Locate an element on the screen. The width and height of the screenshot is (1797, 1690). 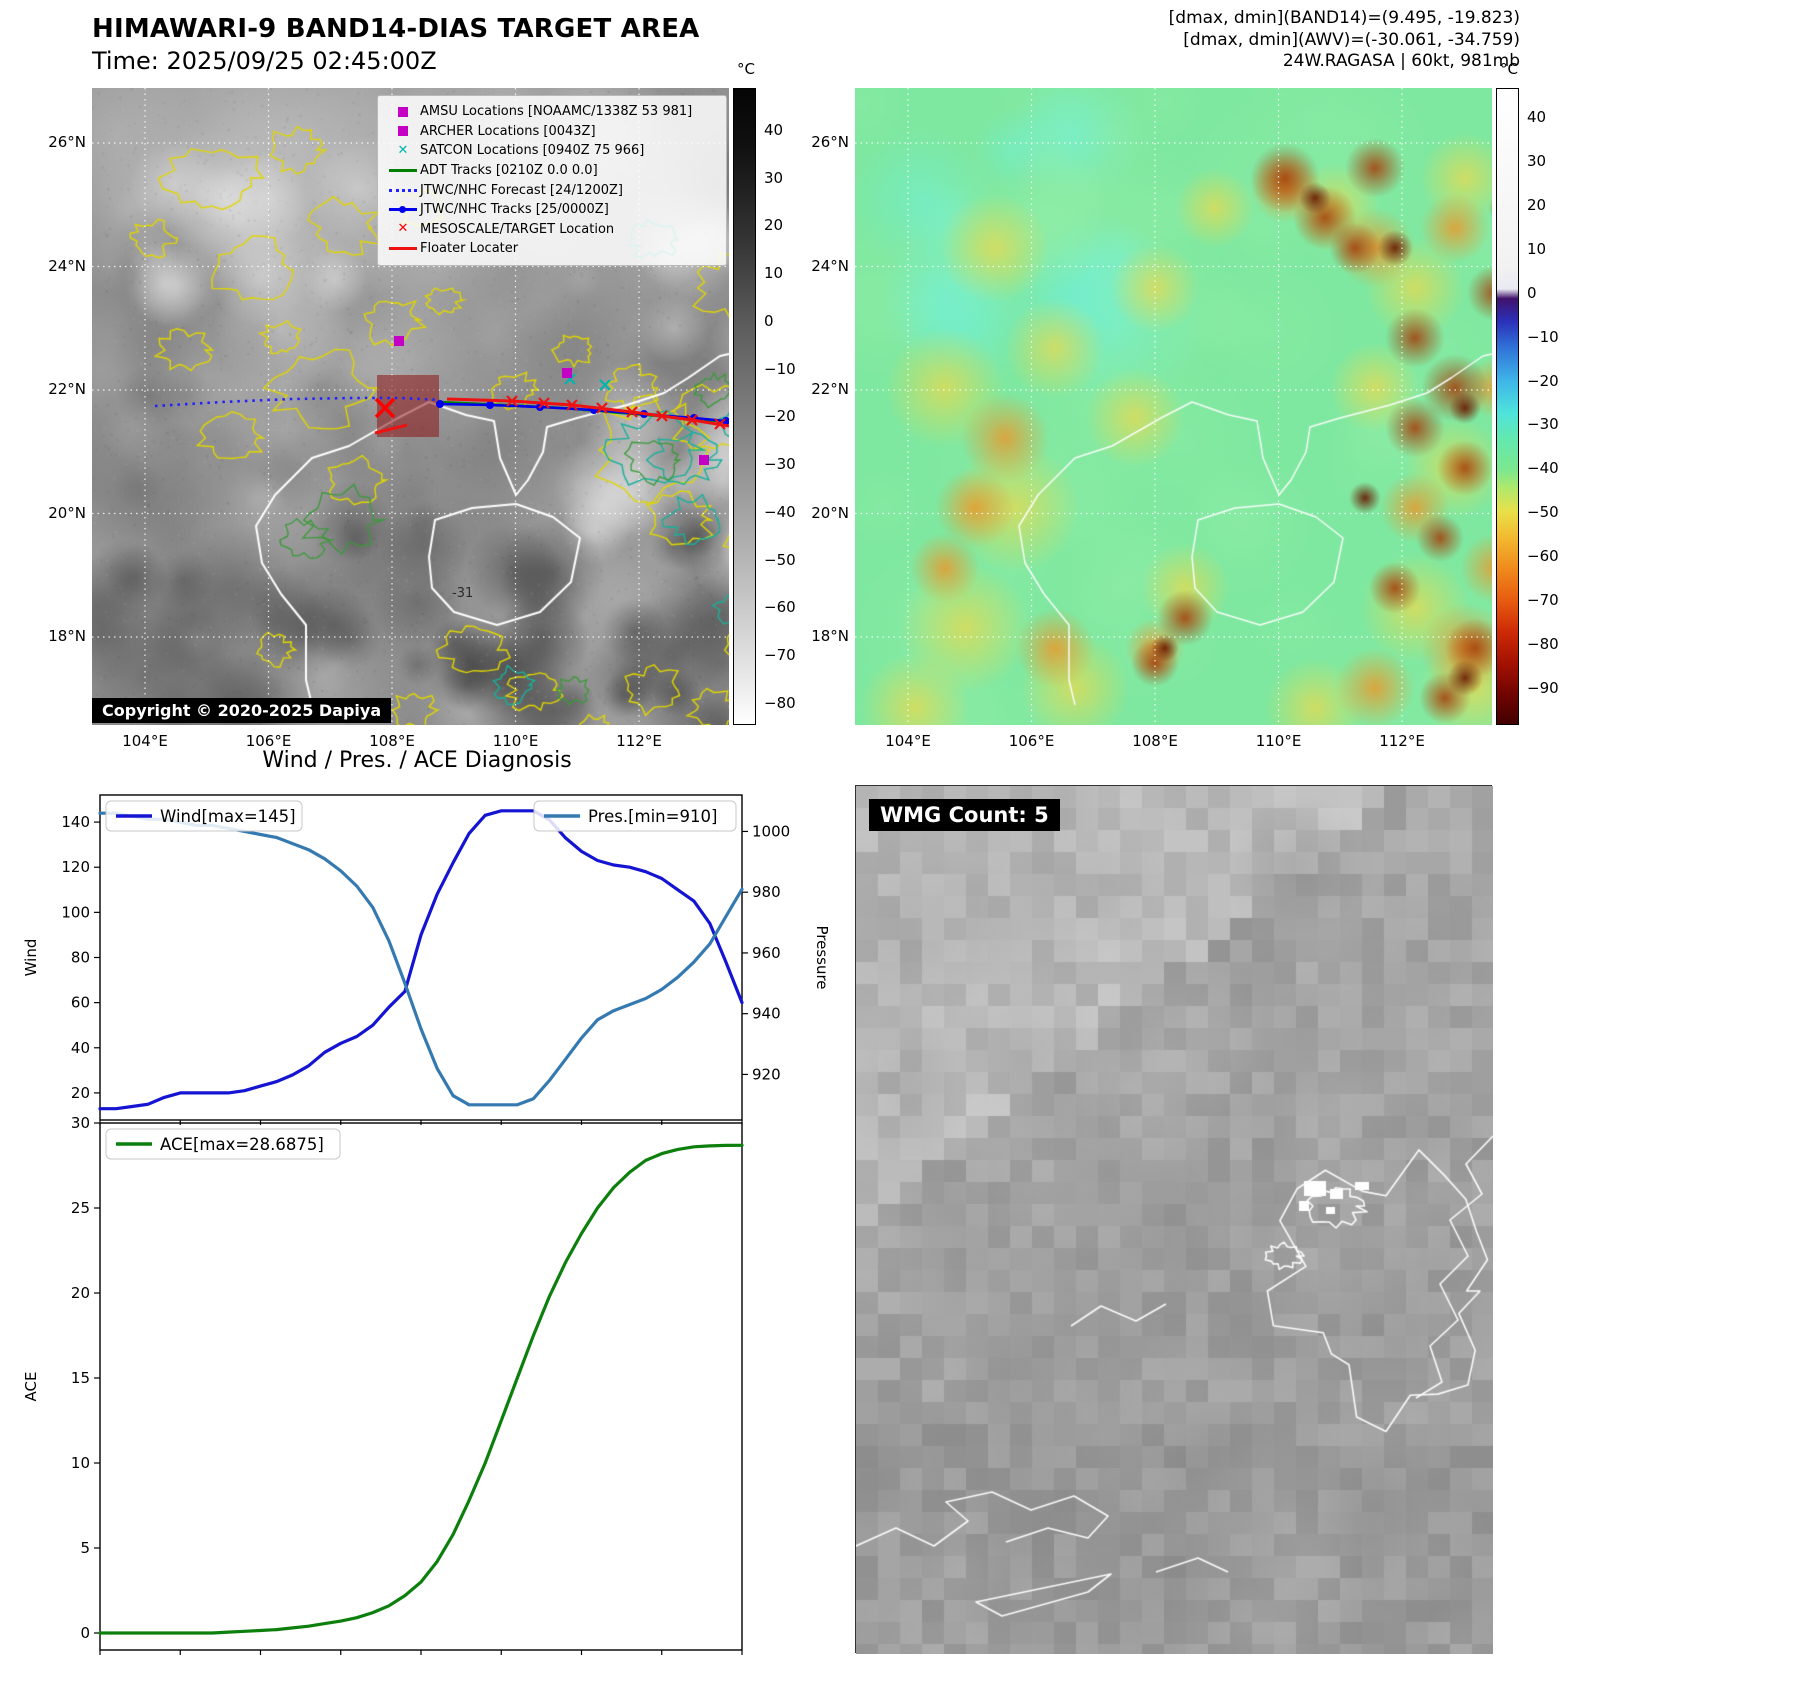
lat-tick-label: 24°N is located at coordinates (830, 265).